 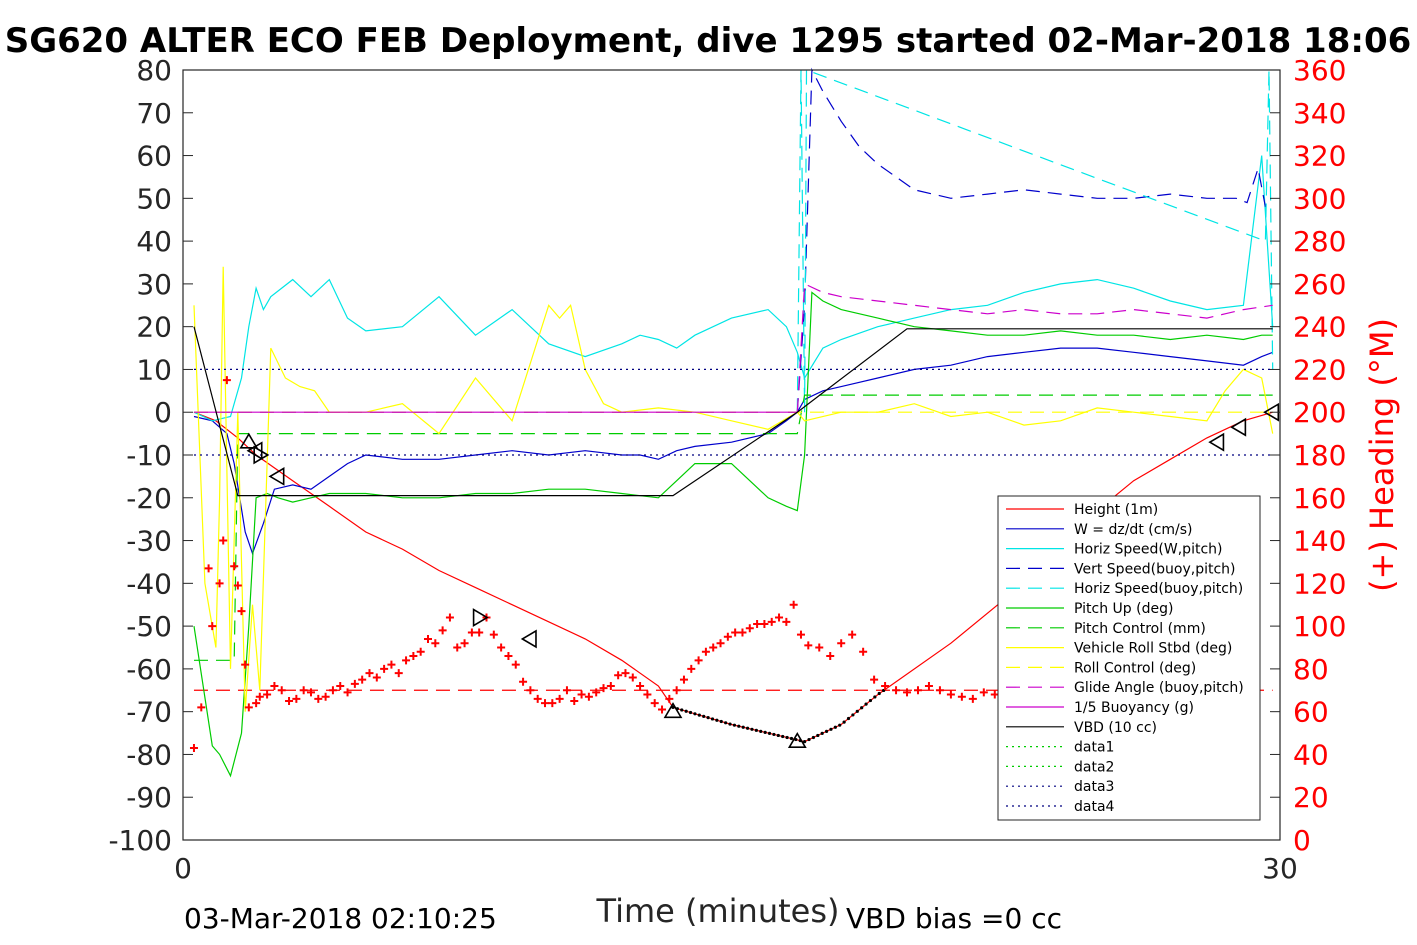 I want to click on footer-timestamp: 03-Mar-2018 02:10:25, so click(x=340, y=918).